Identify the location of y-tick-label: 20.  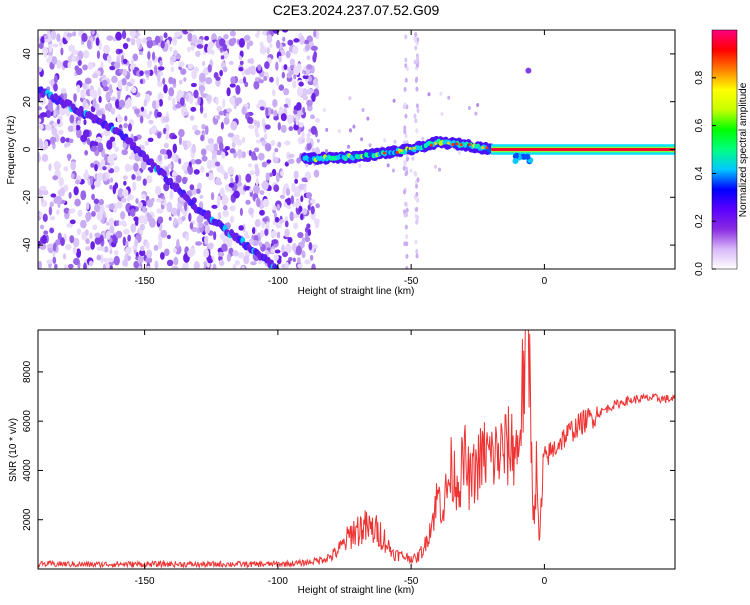
(27, 102).